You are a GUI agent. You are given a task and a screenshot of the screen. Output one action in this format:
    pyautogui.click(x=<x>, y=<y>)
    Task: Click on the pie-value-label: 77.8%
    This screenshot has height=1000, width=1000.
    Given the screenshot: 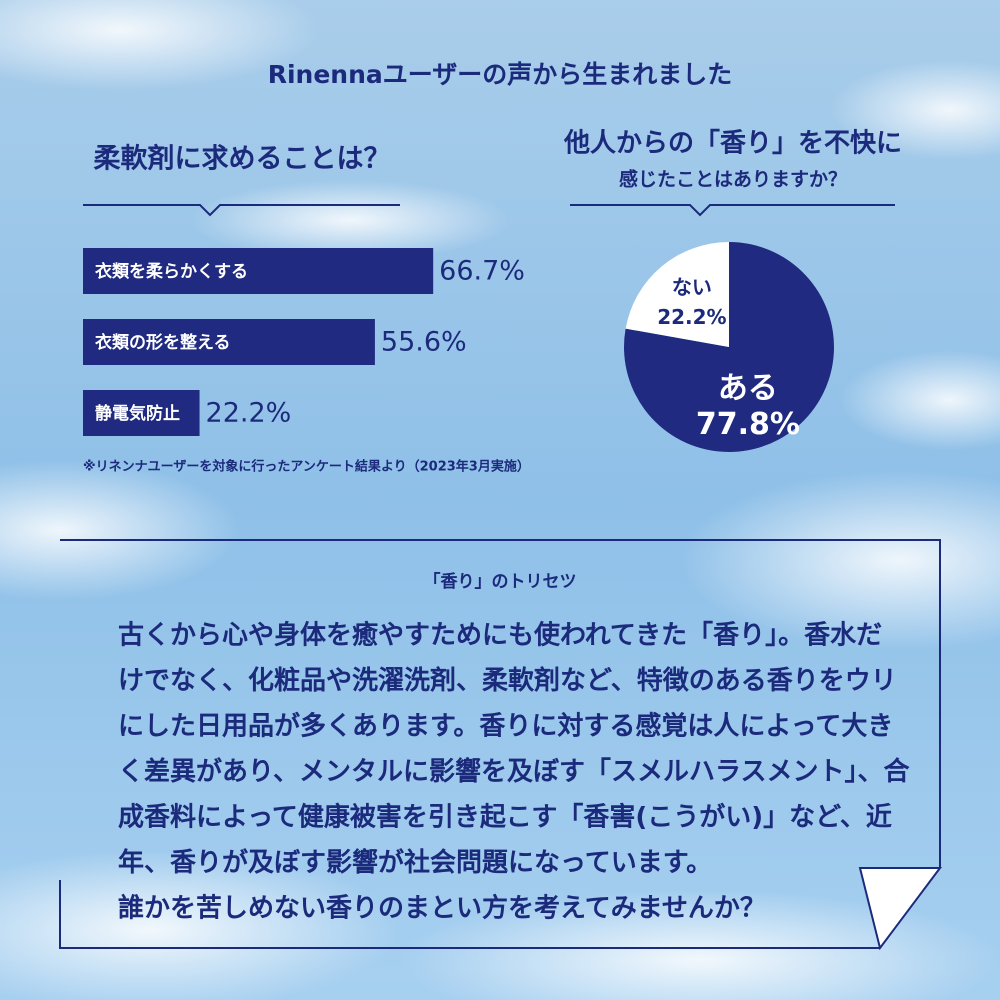 What is the action you would take?
    pyautogui.click(x=748, y=424)
    